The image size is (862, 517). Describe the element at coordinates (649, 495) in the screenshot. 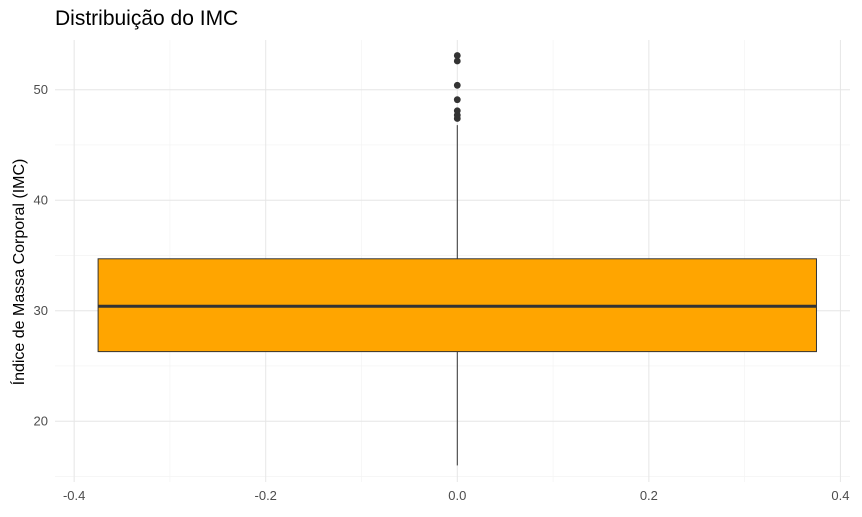

I see `x-tick-label: 0.2` at that location.